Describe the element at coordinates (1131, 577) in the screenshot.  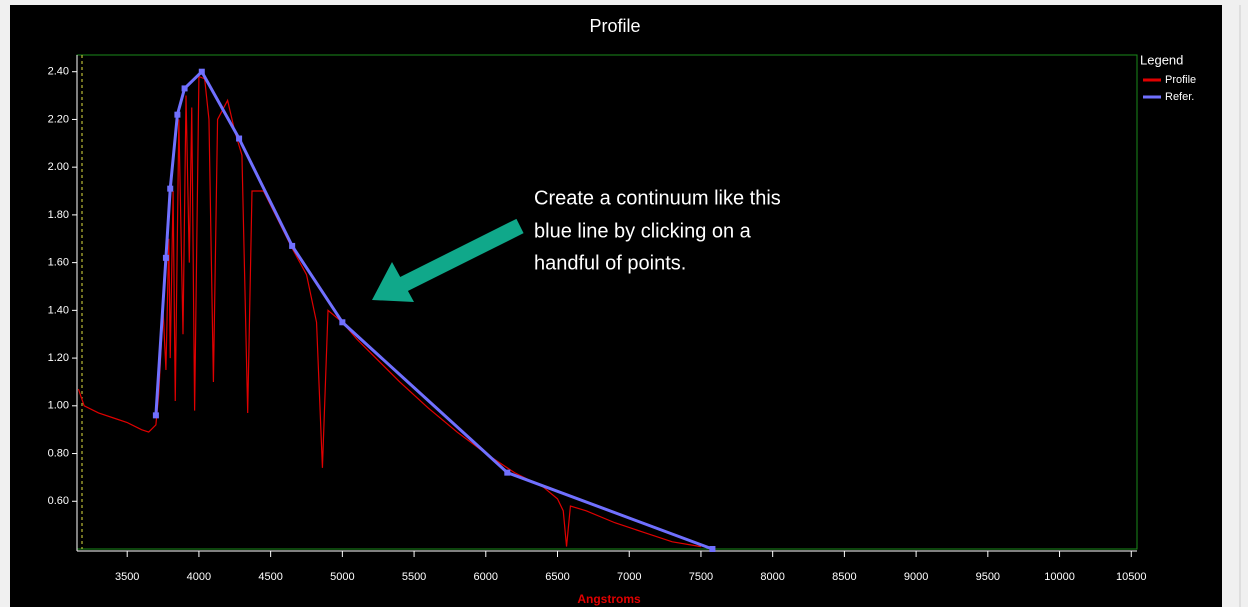
I see `x-tick-label: 10500` at that location.